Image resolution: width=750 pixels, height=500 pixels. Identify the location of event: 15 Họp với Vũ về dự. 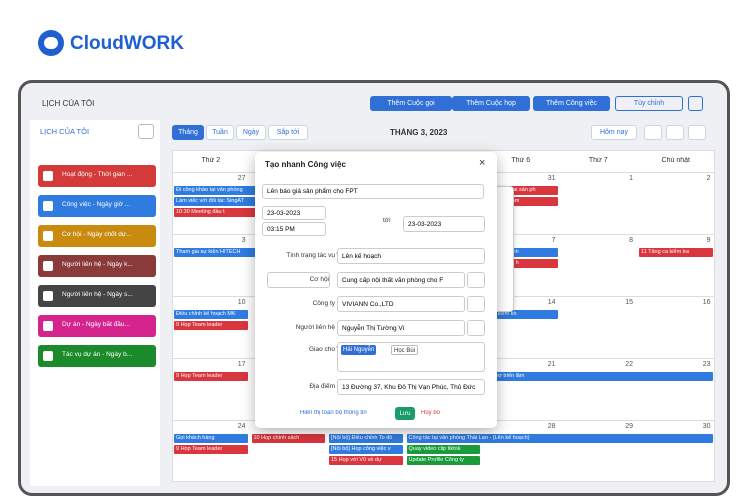
(366, 460).